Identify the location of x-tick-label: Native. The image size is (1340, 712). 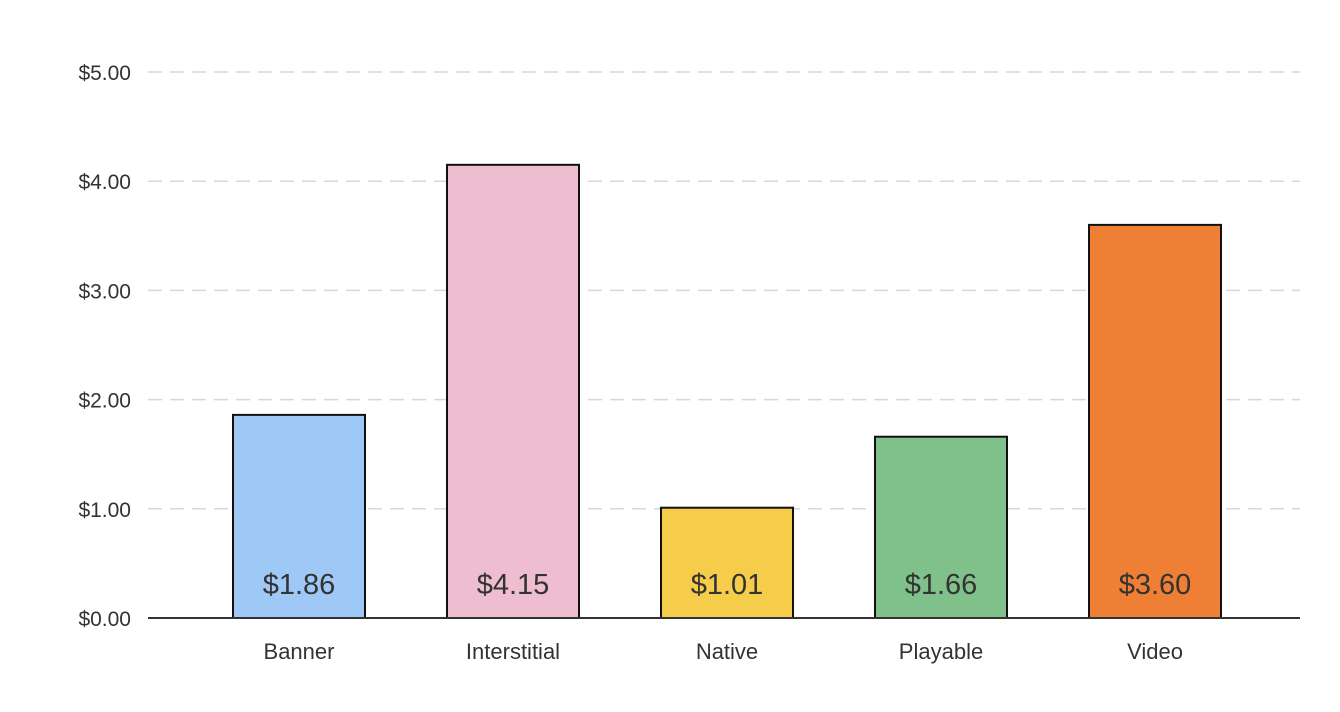
(727, 651).